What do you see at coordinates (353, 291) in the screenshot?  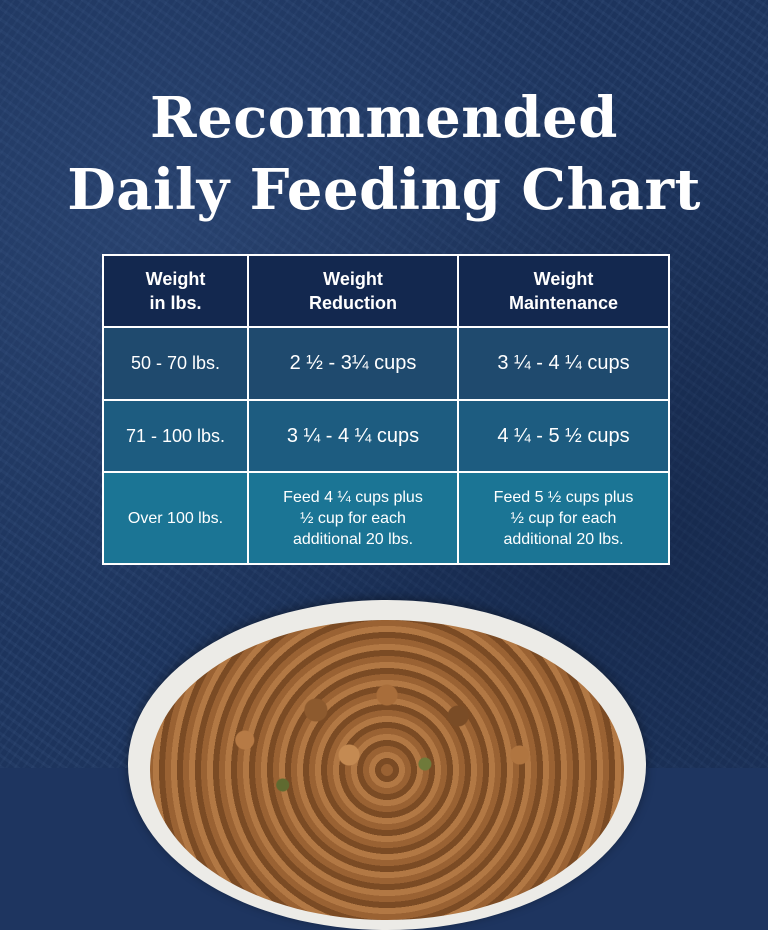 I see `header-reduction: Weight Reduction` at bounding box center [353, 291].